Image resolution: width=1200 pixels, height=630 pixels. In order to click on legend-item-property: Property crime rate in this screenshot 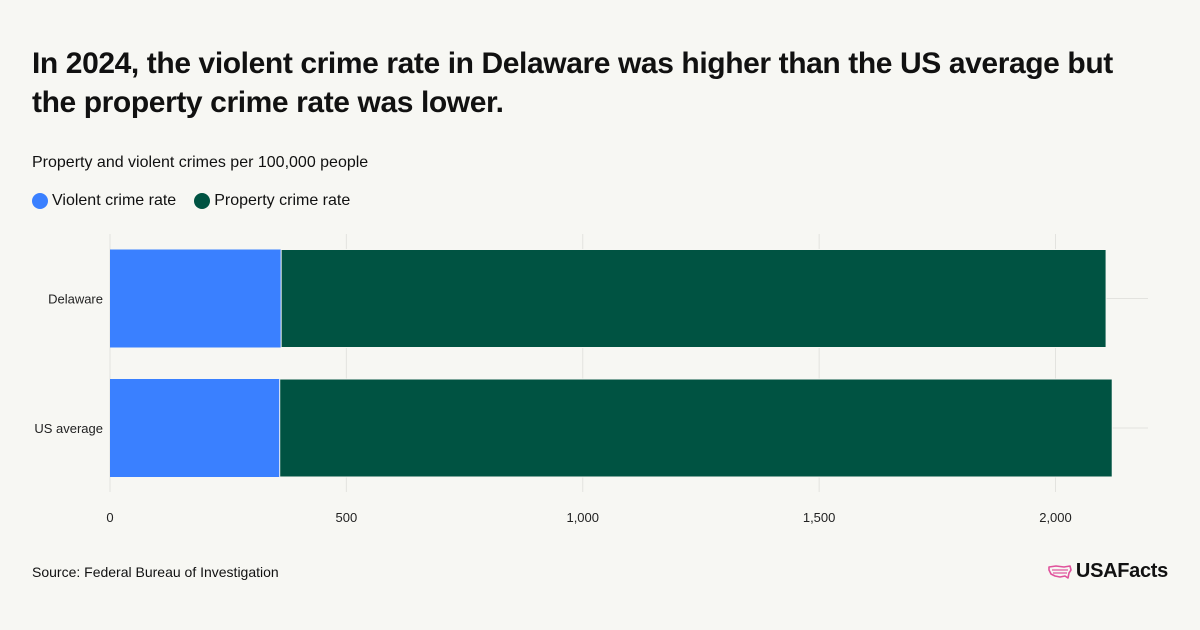, I will do `click(272, 201)`.